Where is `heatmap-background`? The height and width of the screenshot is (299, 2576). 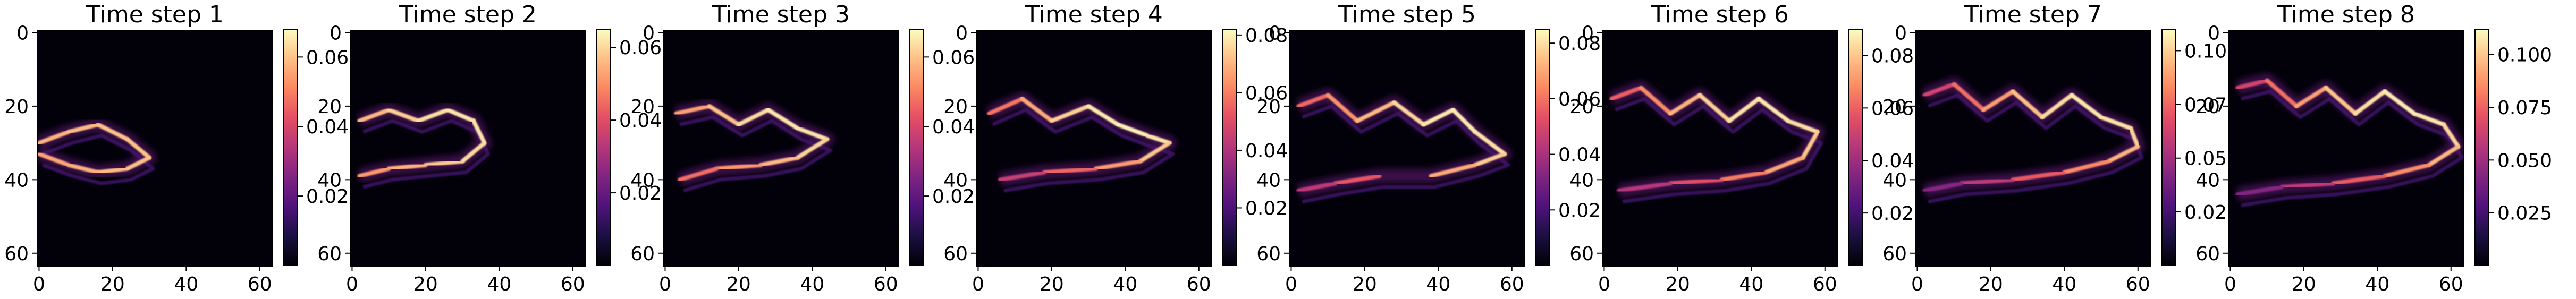 heatmap-background is located at coordinates (2346, 148).